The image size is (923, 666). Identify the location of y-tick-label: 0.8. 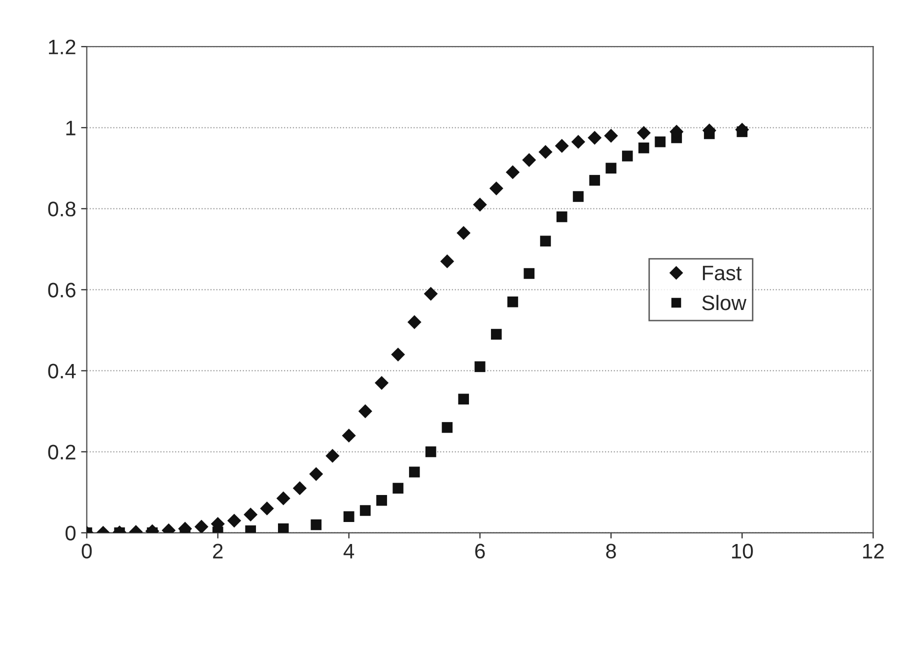
(62, 209).